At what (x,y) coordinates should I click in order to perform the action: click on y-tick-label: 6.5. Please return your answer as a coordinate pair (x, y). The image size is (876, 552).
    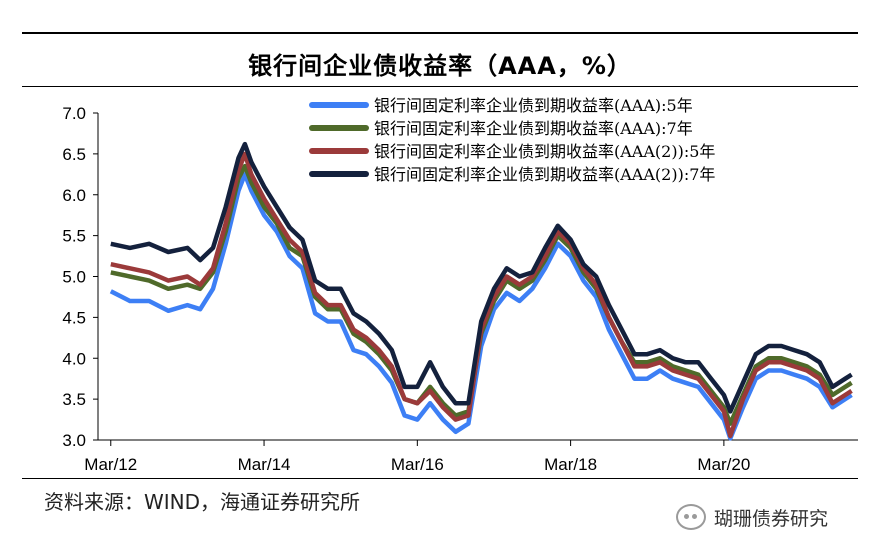
    Looking at the image, I should click on (74, 154).